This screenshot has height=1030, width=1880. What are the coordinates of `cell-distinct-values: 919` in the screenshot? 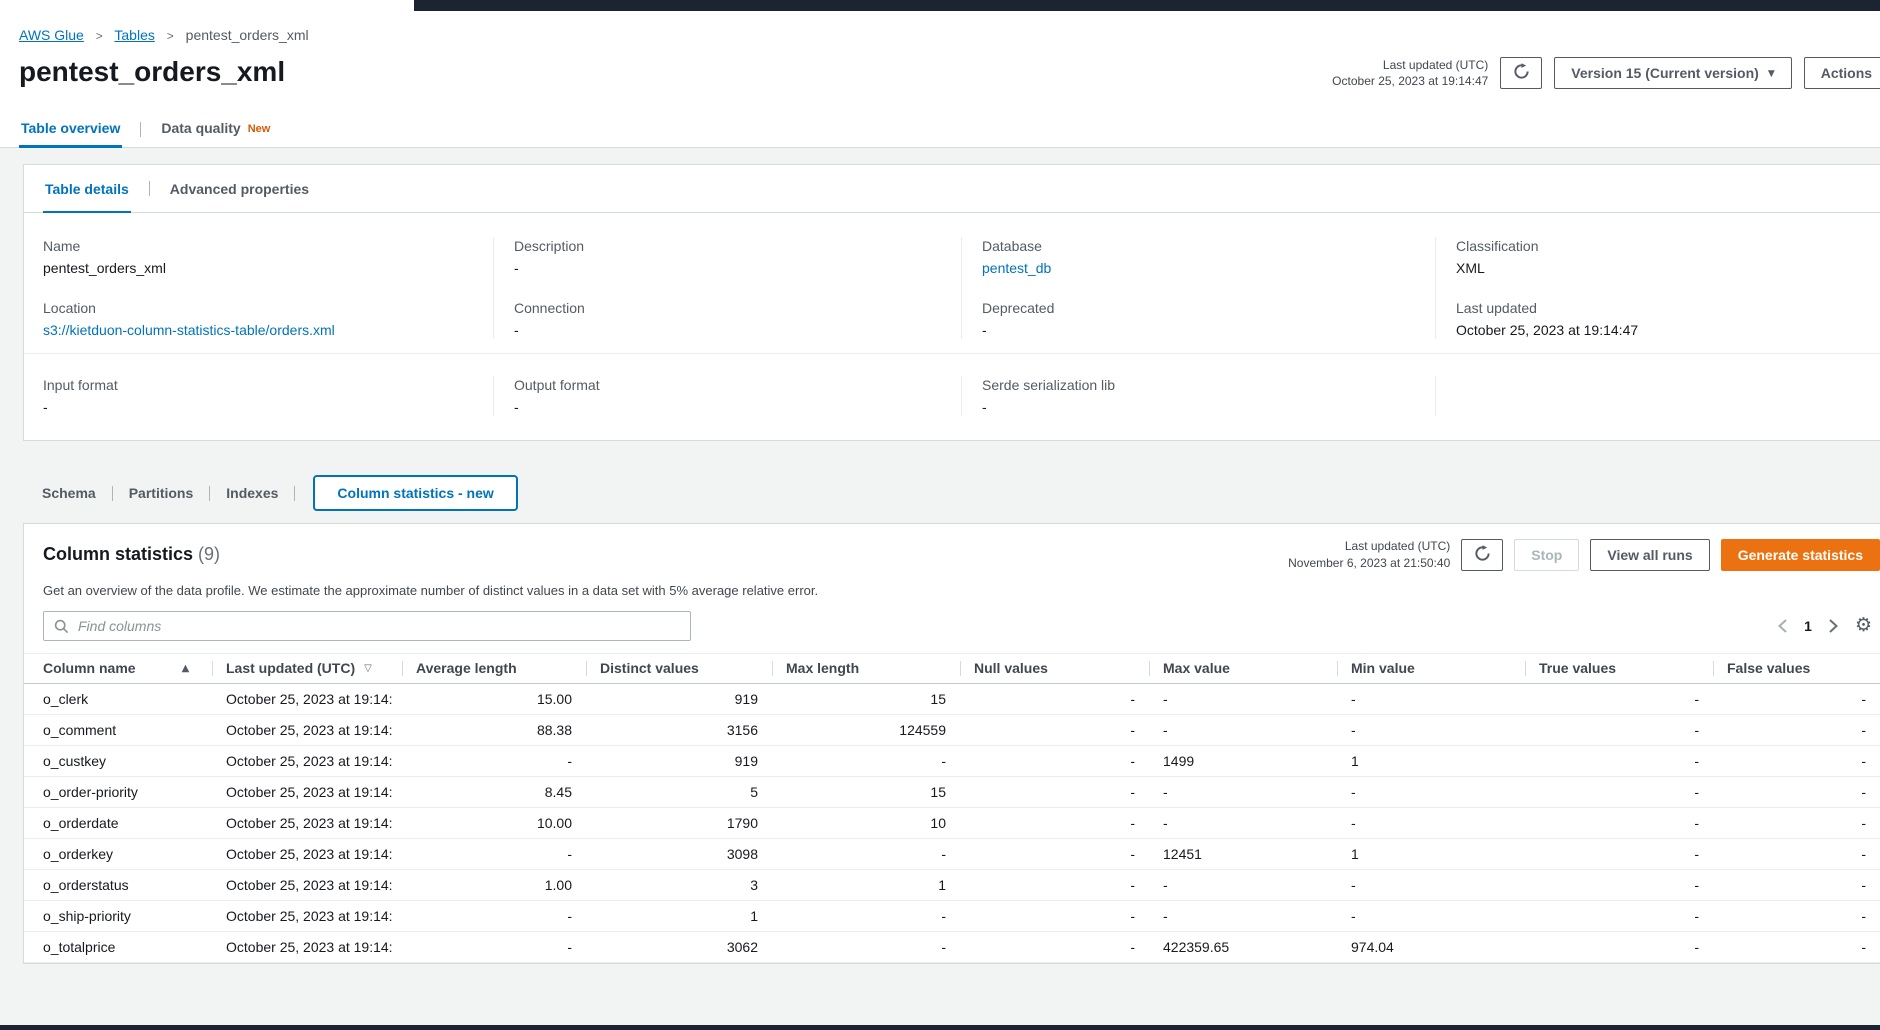 It's located at (679, 761).